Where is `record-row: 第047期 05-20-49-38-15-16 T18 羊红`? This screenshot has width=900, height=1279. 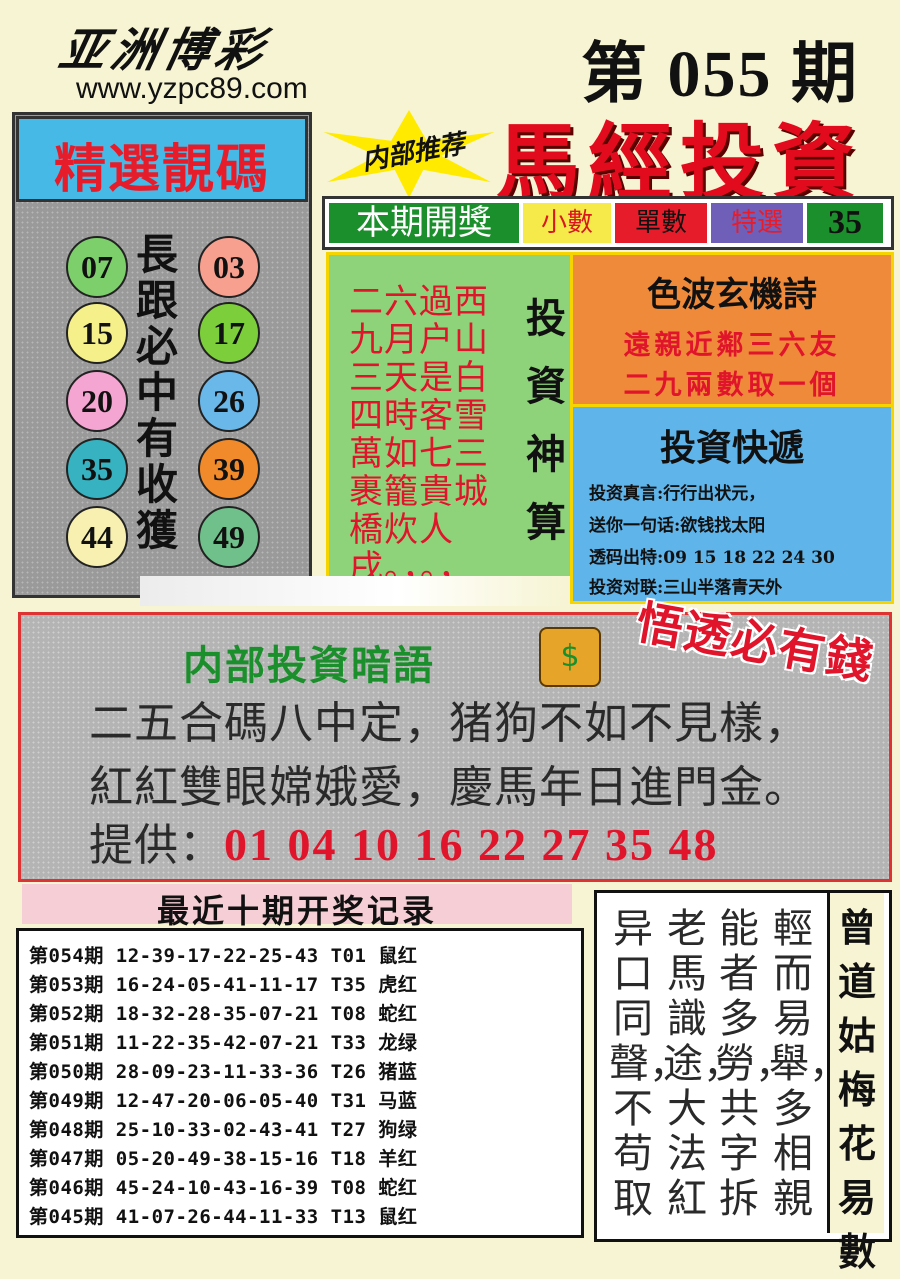
record-row: 第047期 05-20-49-38-15-16 T18 羊红 is located at coordinates (223, 1159).